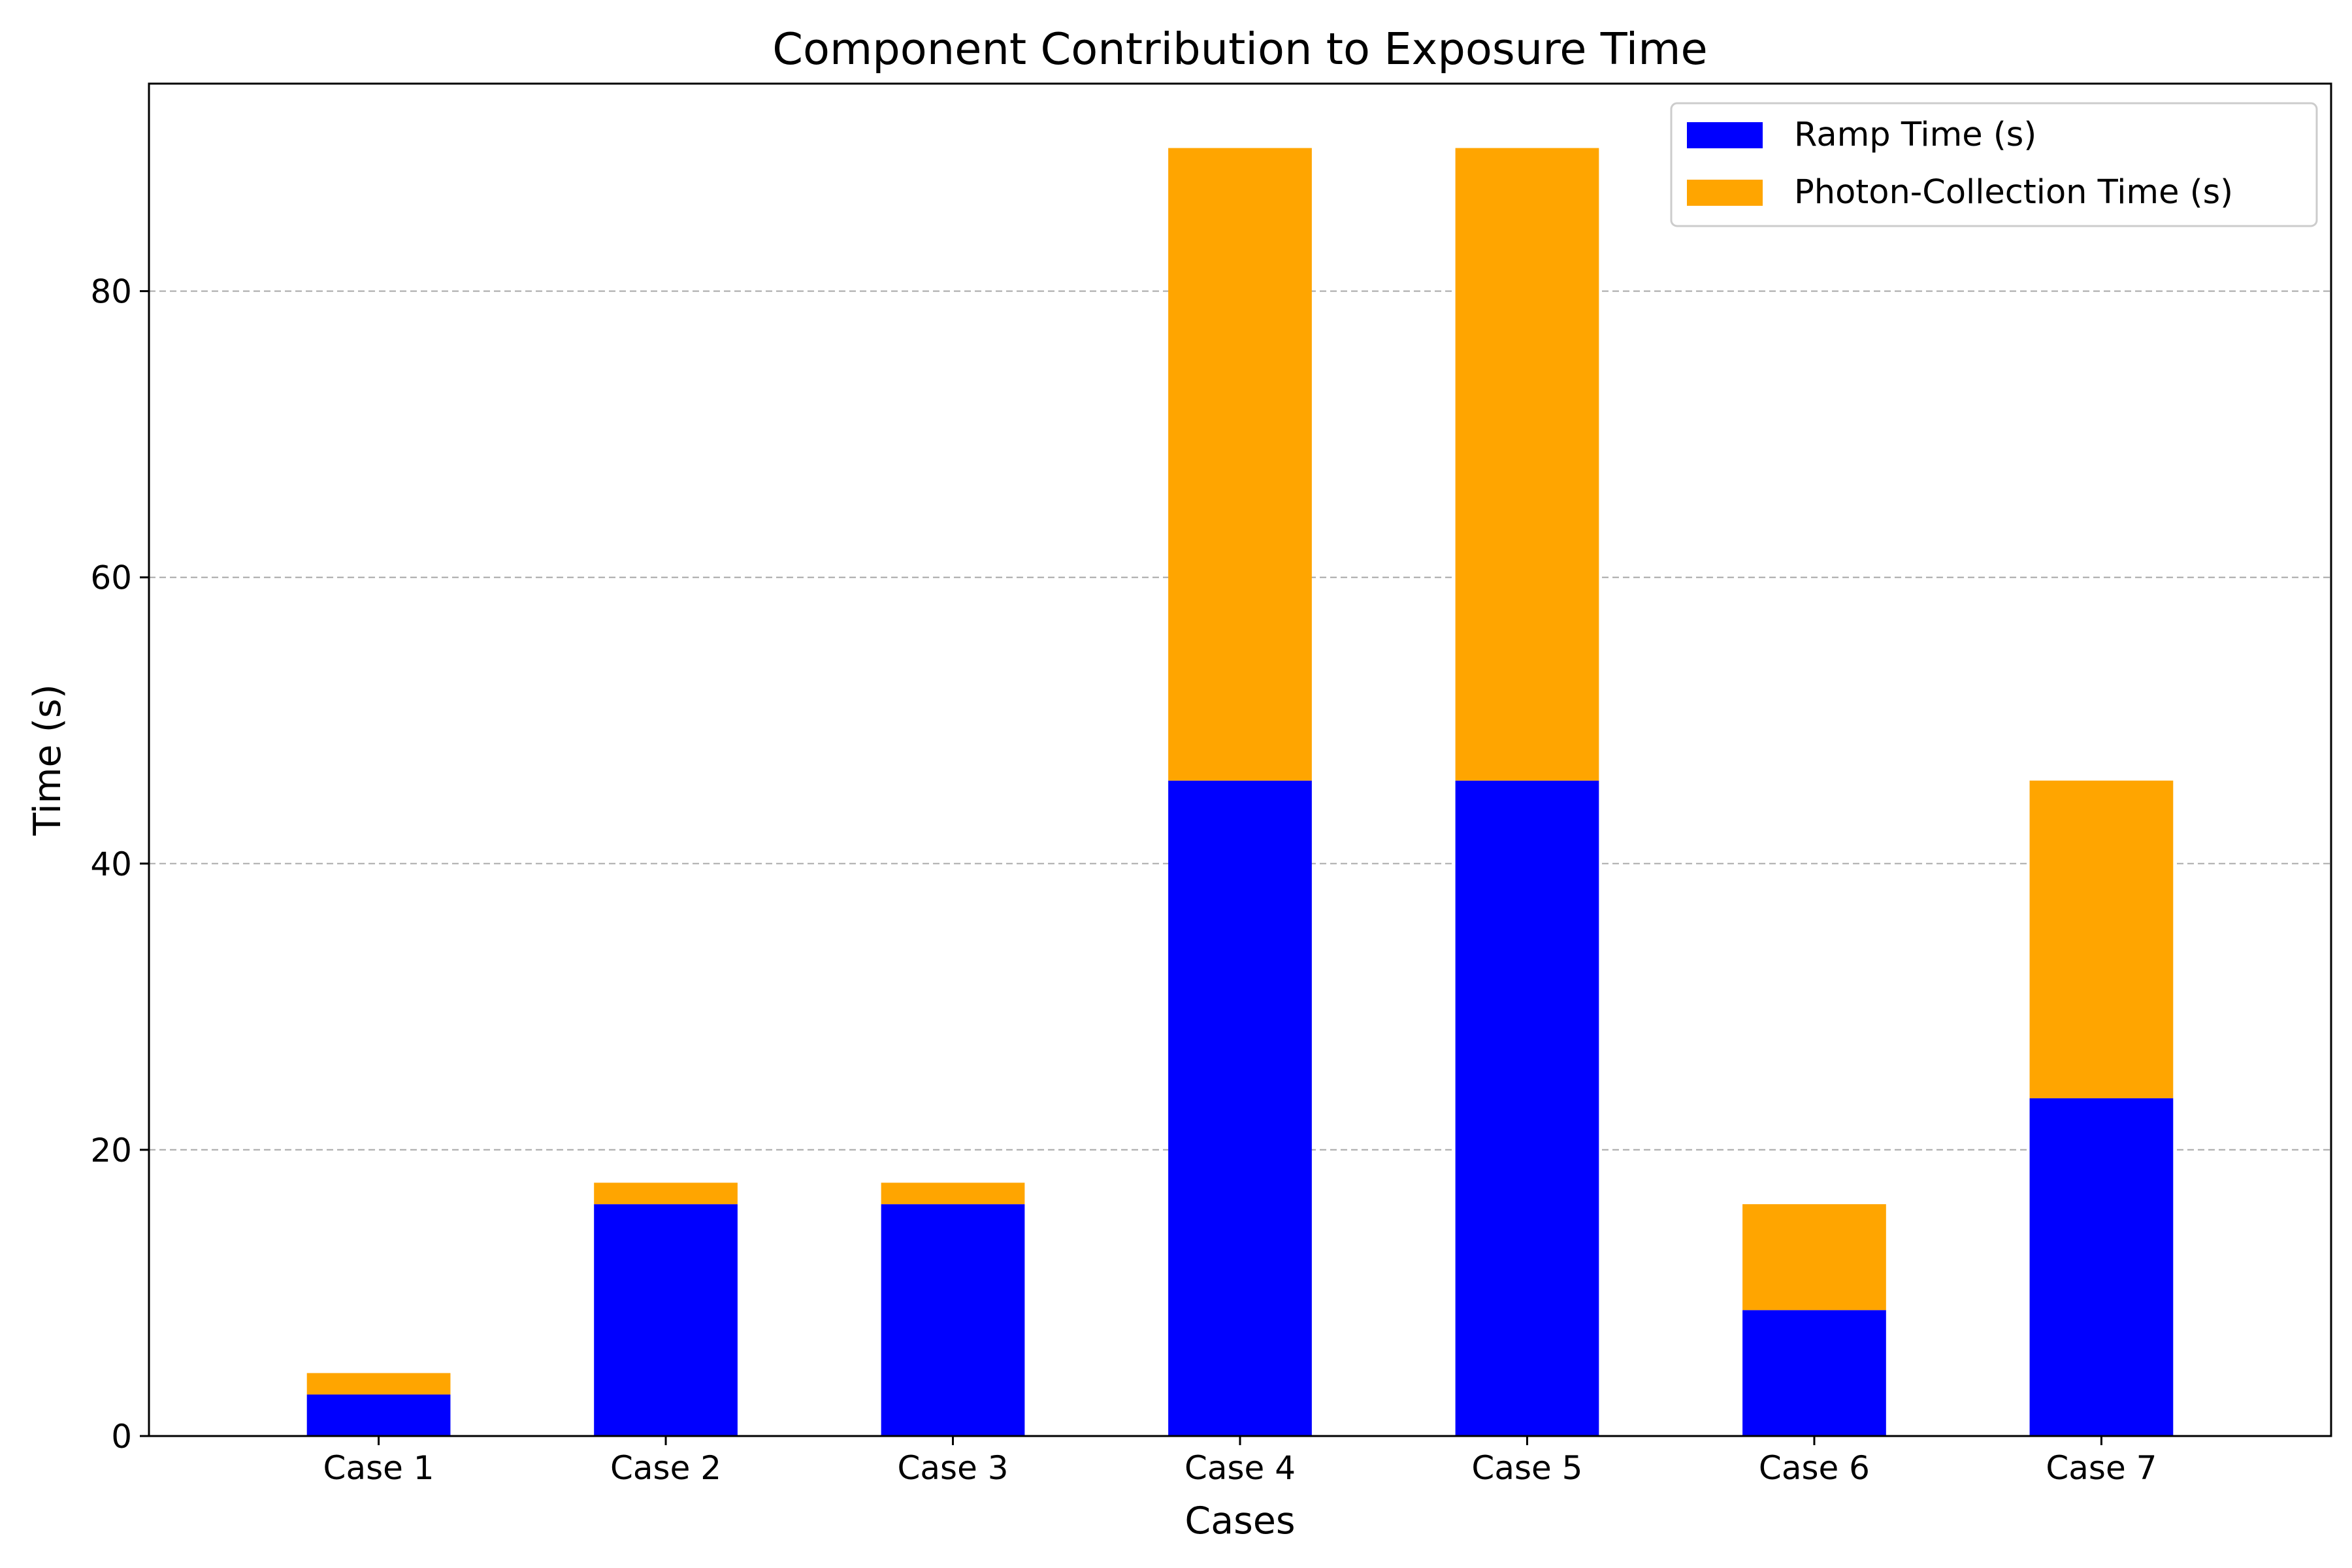 The image size is (2352, 1568). I want to click on x-tick-label: Case 1, so click(378, 1468).